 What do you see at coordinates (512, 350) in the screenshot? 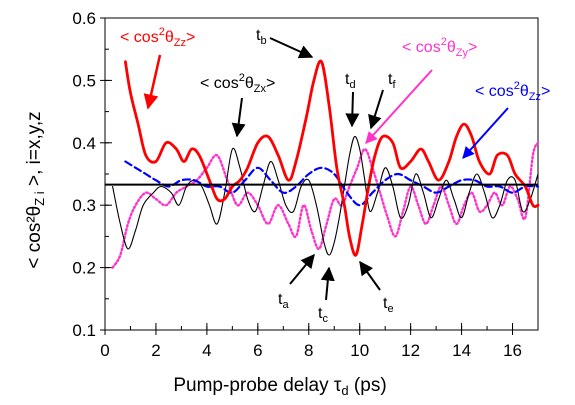
I see `x-tick-label: 16` at bounding box center [512, 350].